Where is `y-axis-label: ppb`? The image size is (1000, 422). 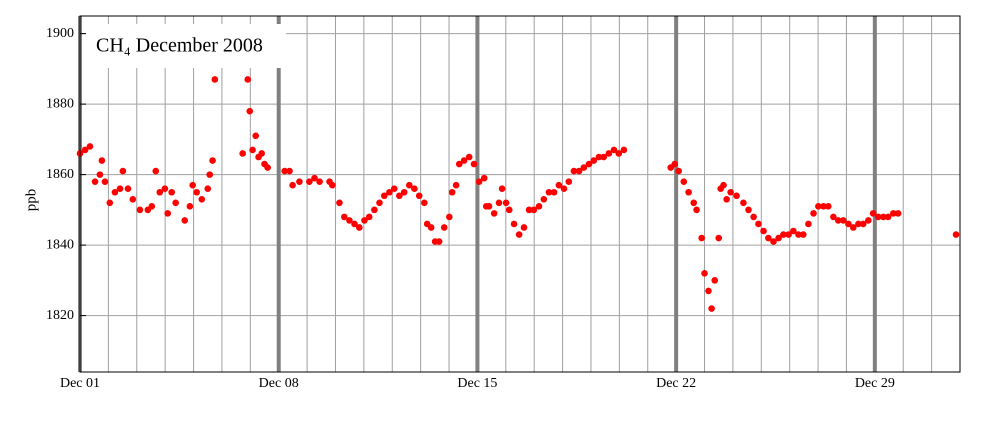 y-axis-label: ppb is located at coordinates (31, 200).